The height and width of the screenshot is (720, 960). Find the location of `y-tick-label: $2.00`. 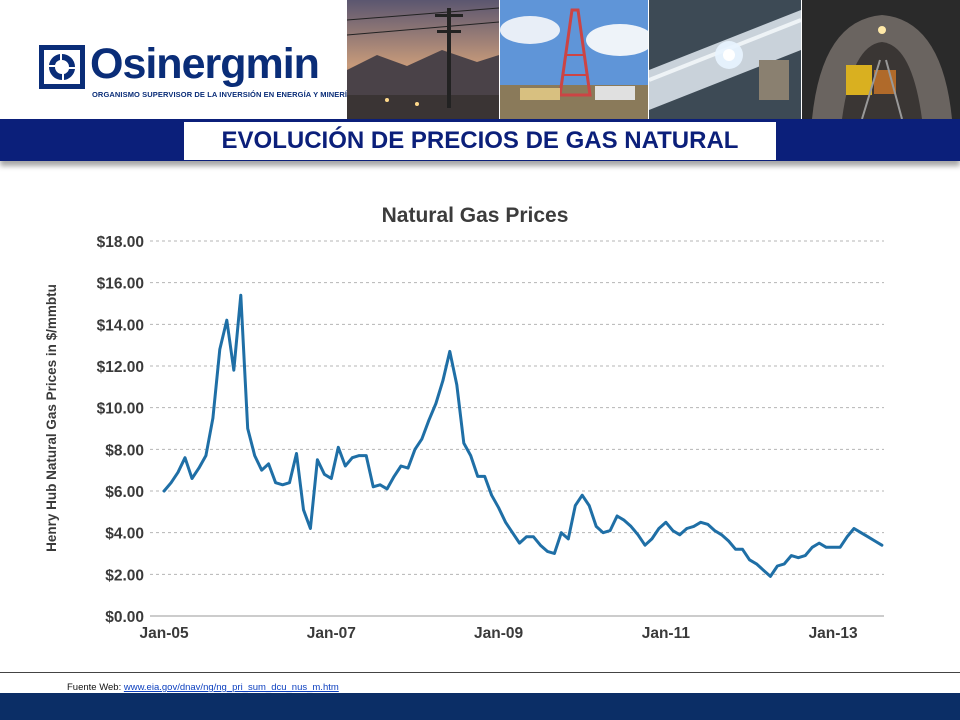

y-tick-label: $2.00 is located at coordinates (124, 575).